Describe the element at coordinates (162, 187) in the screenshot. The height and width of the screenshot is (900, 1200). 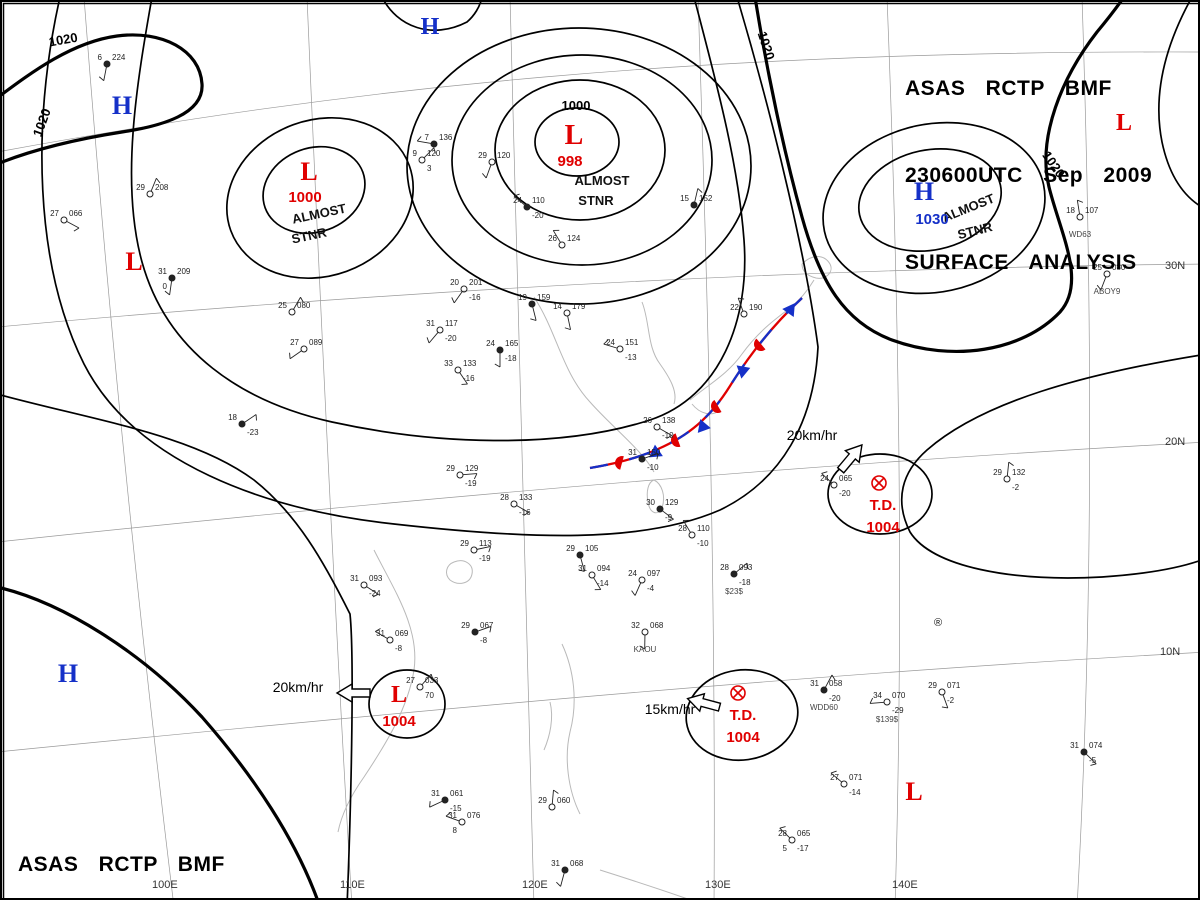
I see `station-pressure: 208` at that location.